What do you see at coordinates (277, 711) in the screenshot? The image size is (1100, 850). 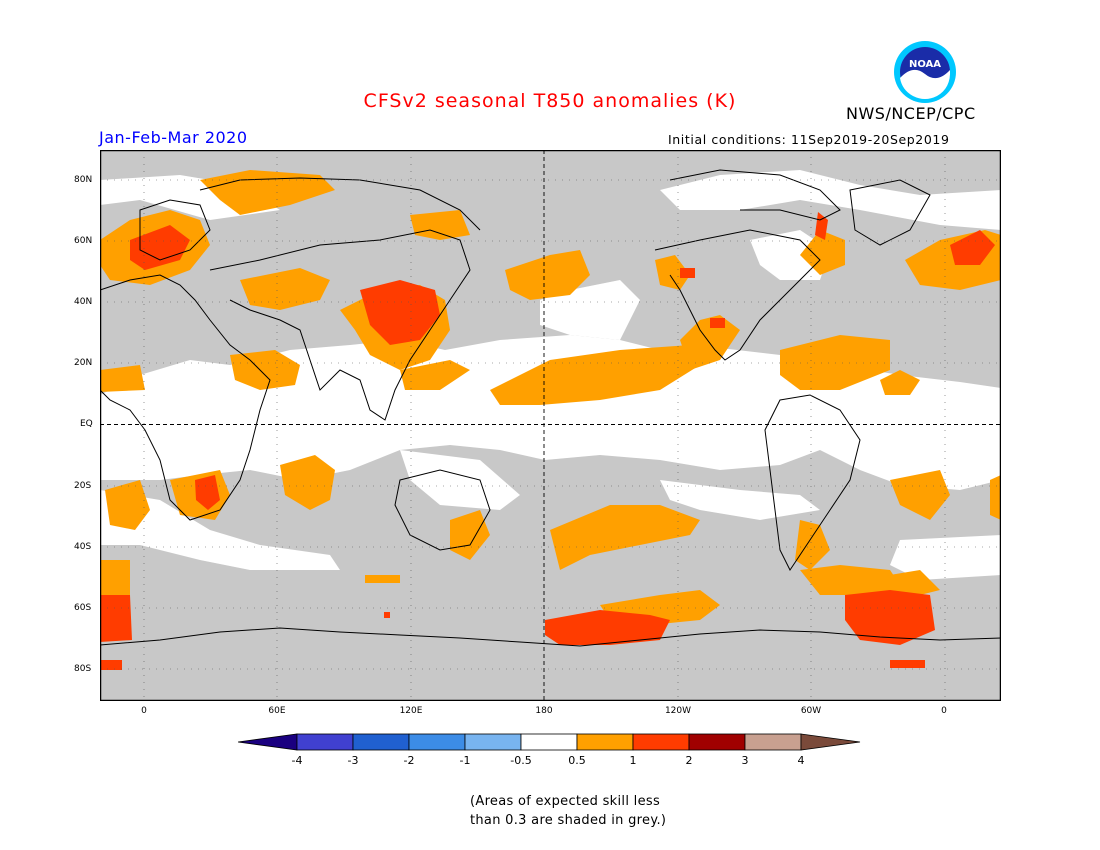 I see `lon-label-60e: 60E` at bounding box center [277, 711].